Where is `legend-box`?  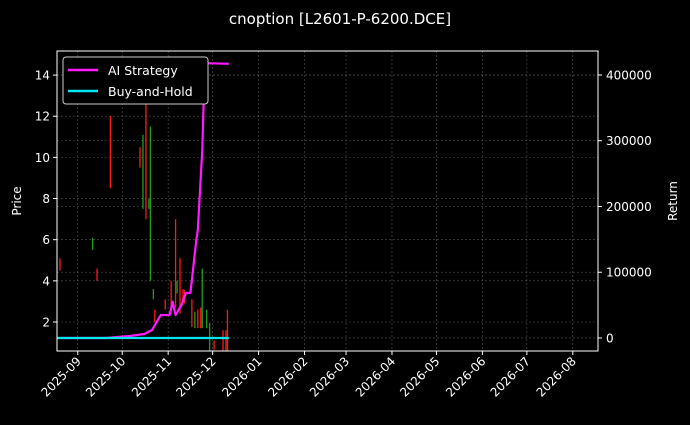
legend-box is located at coordinates (135, 80).